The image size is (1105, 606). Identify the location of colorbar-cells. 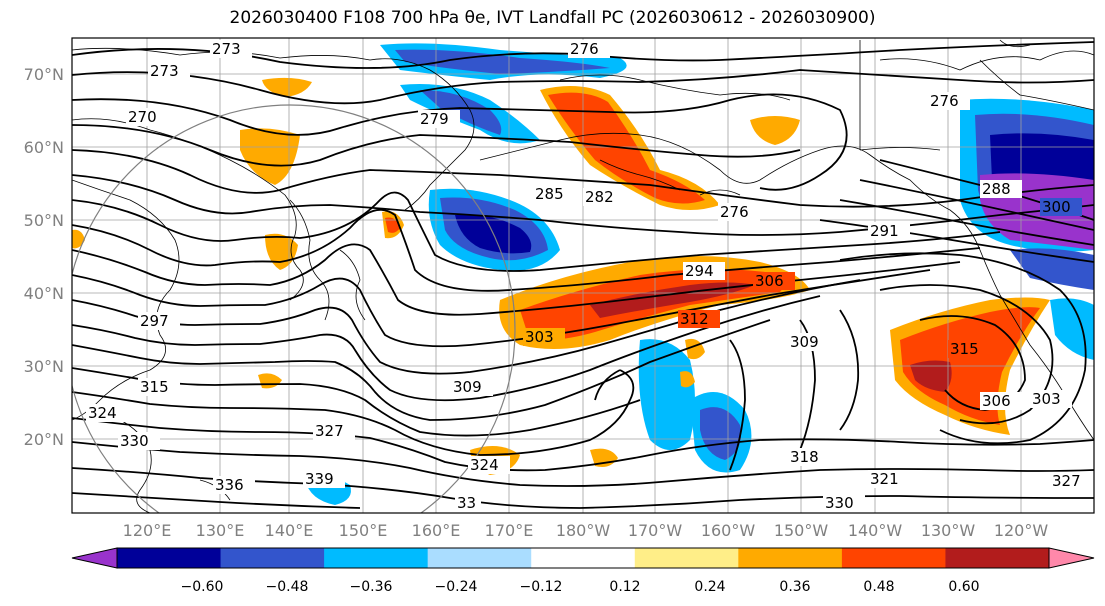
(583, 558).